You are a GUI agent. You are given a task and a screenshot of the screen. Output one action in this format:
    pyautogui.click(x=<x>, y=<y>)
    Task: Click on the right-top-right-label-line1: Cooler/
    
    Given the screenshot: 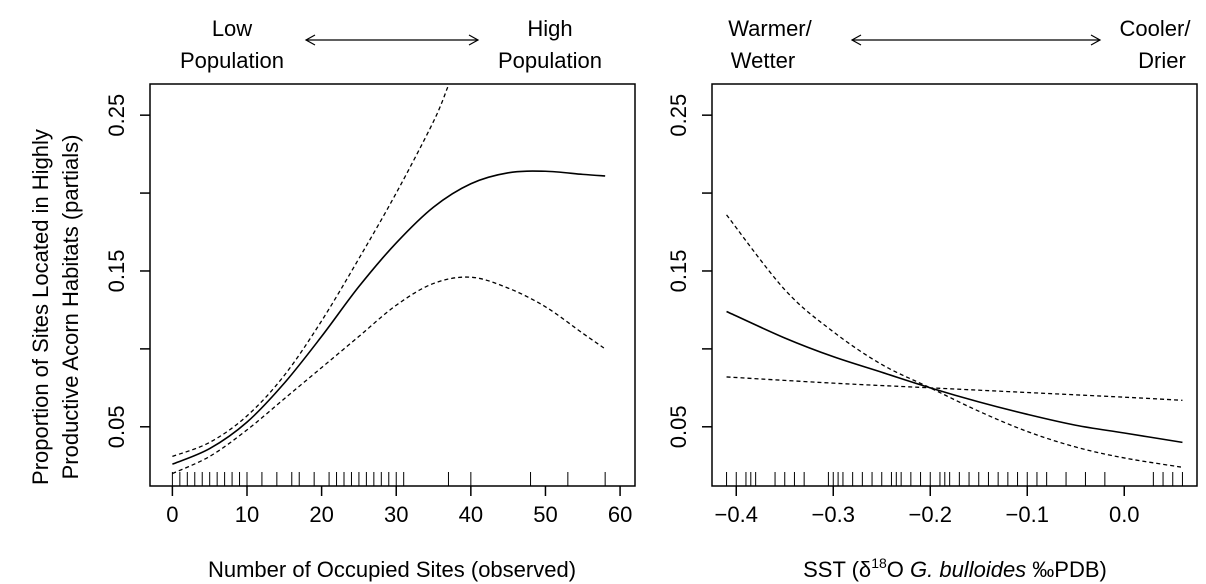 What is the action you would take?
    pyautogui.click(x=1156, y=28)
    